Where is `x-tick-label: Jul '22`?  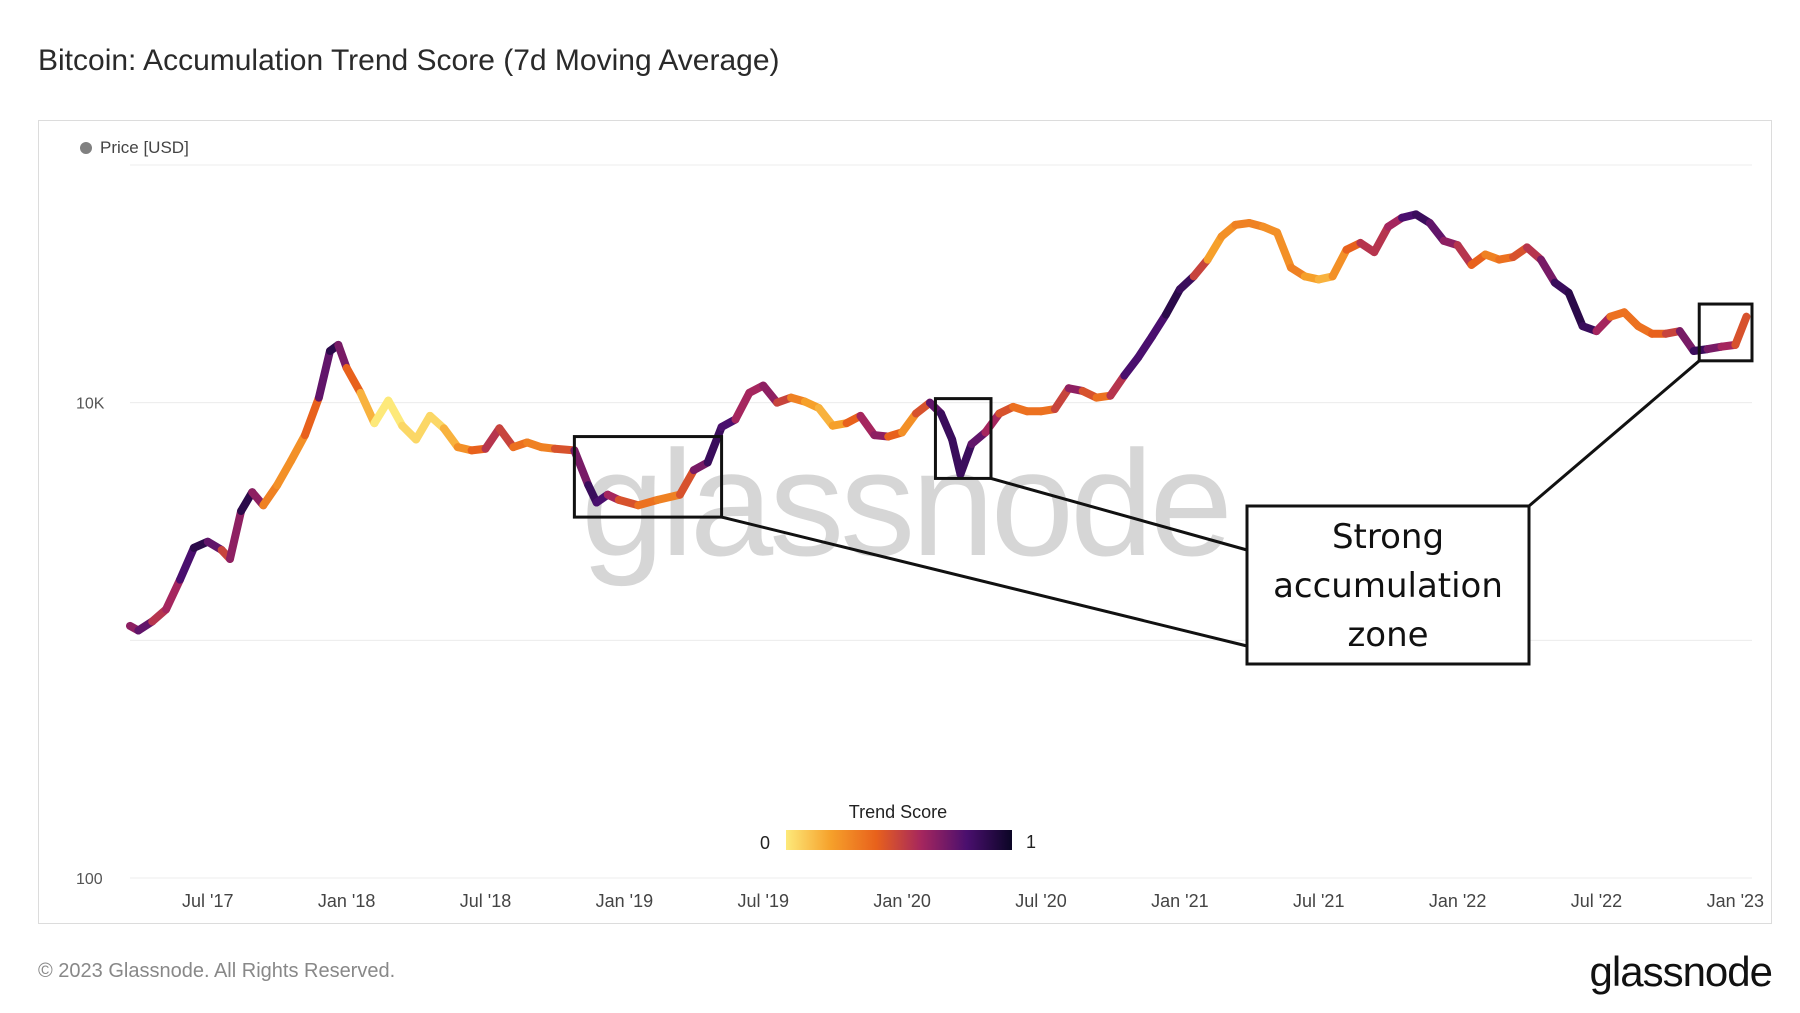 x-tick-label: Jul '22 is located at coordinates (1596, 901).